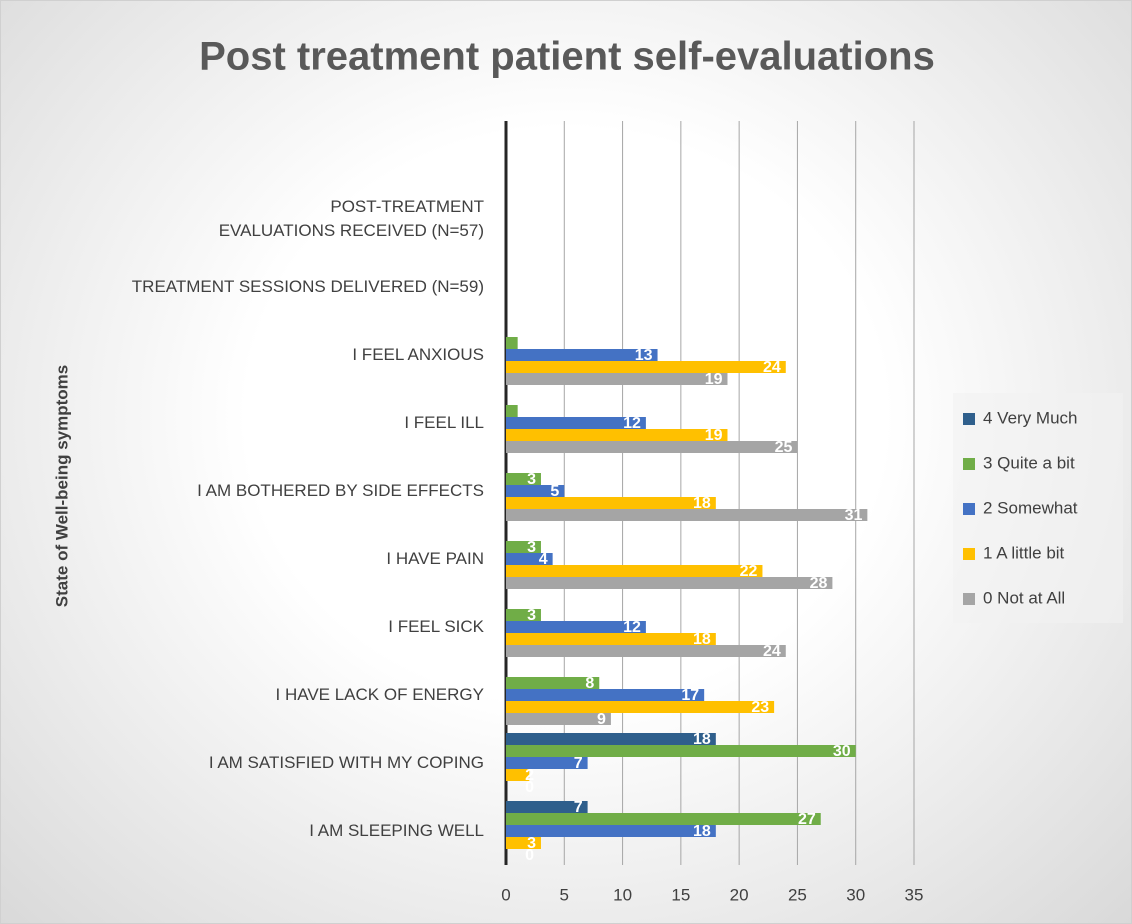  What do you see at coordinates (61, 486) in the screenshot?
I see `y-axis-label: State of Well-being symptoms` at bounding box center [61, 486].